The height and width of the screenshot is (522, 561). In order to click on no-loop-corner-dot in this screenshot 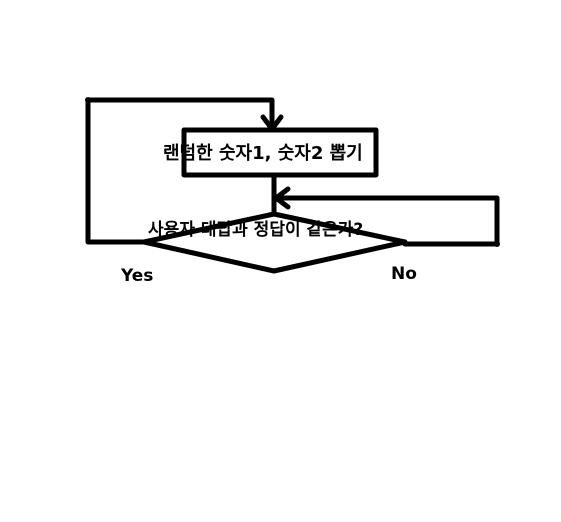, I will do `click(497, 244)`.